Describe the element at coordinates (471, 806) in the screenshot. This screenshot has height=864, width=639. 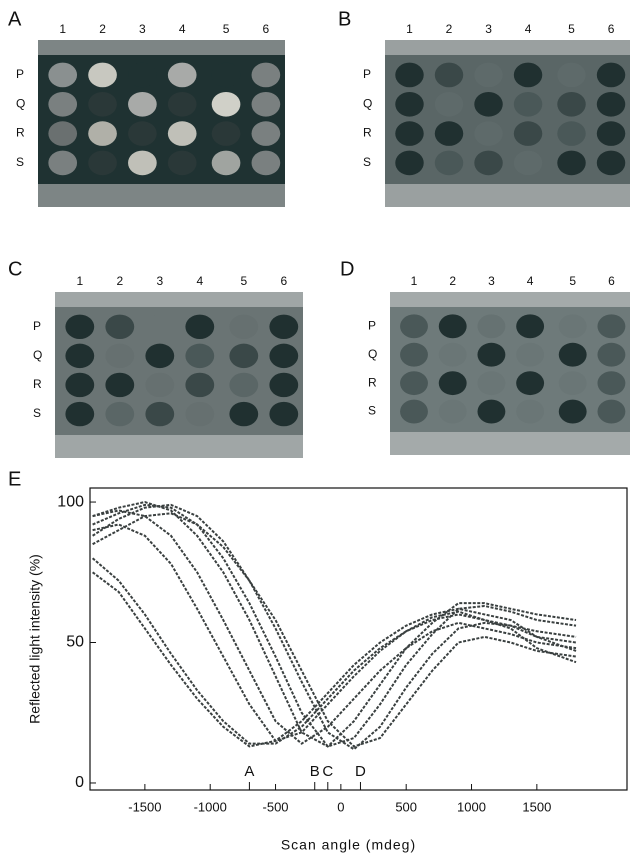
I see `x-tick-label: 1000` at that location.